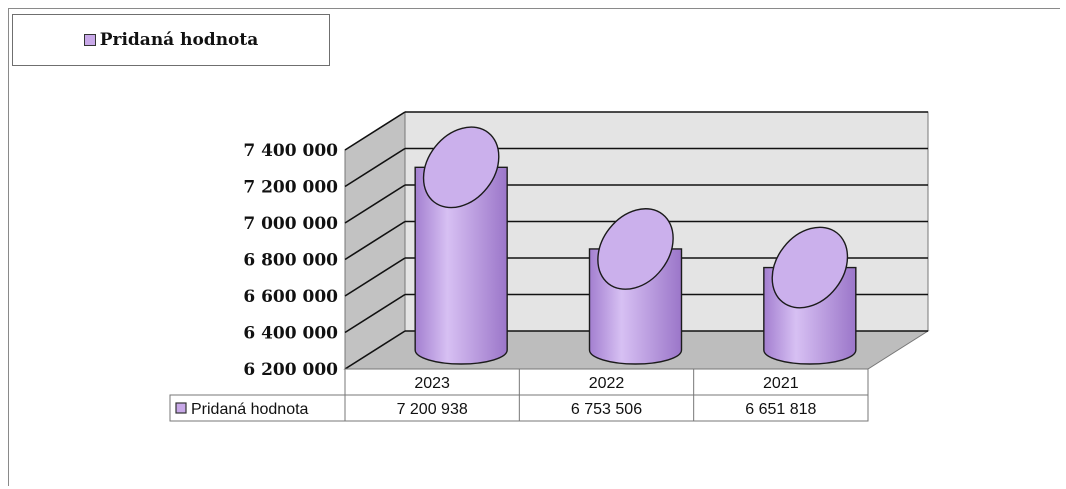 This screenshot has height=489, width=1066. I want to click on bar-body, so click(461, 265).